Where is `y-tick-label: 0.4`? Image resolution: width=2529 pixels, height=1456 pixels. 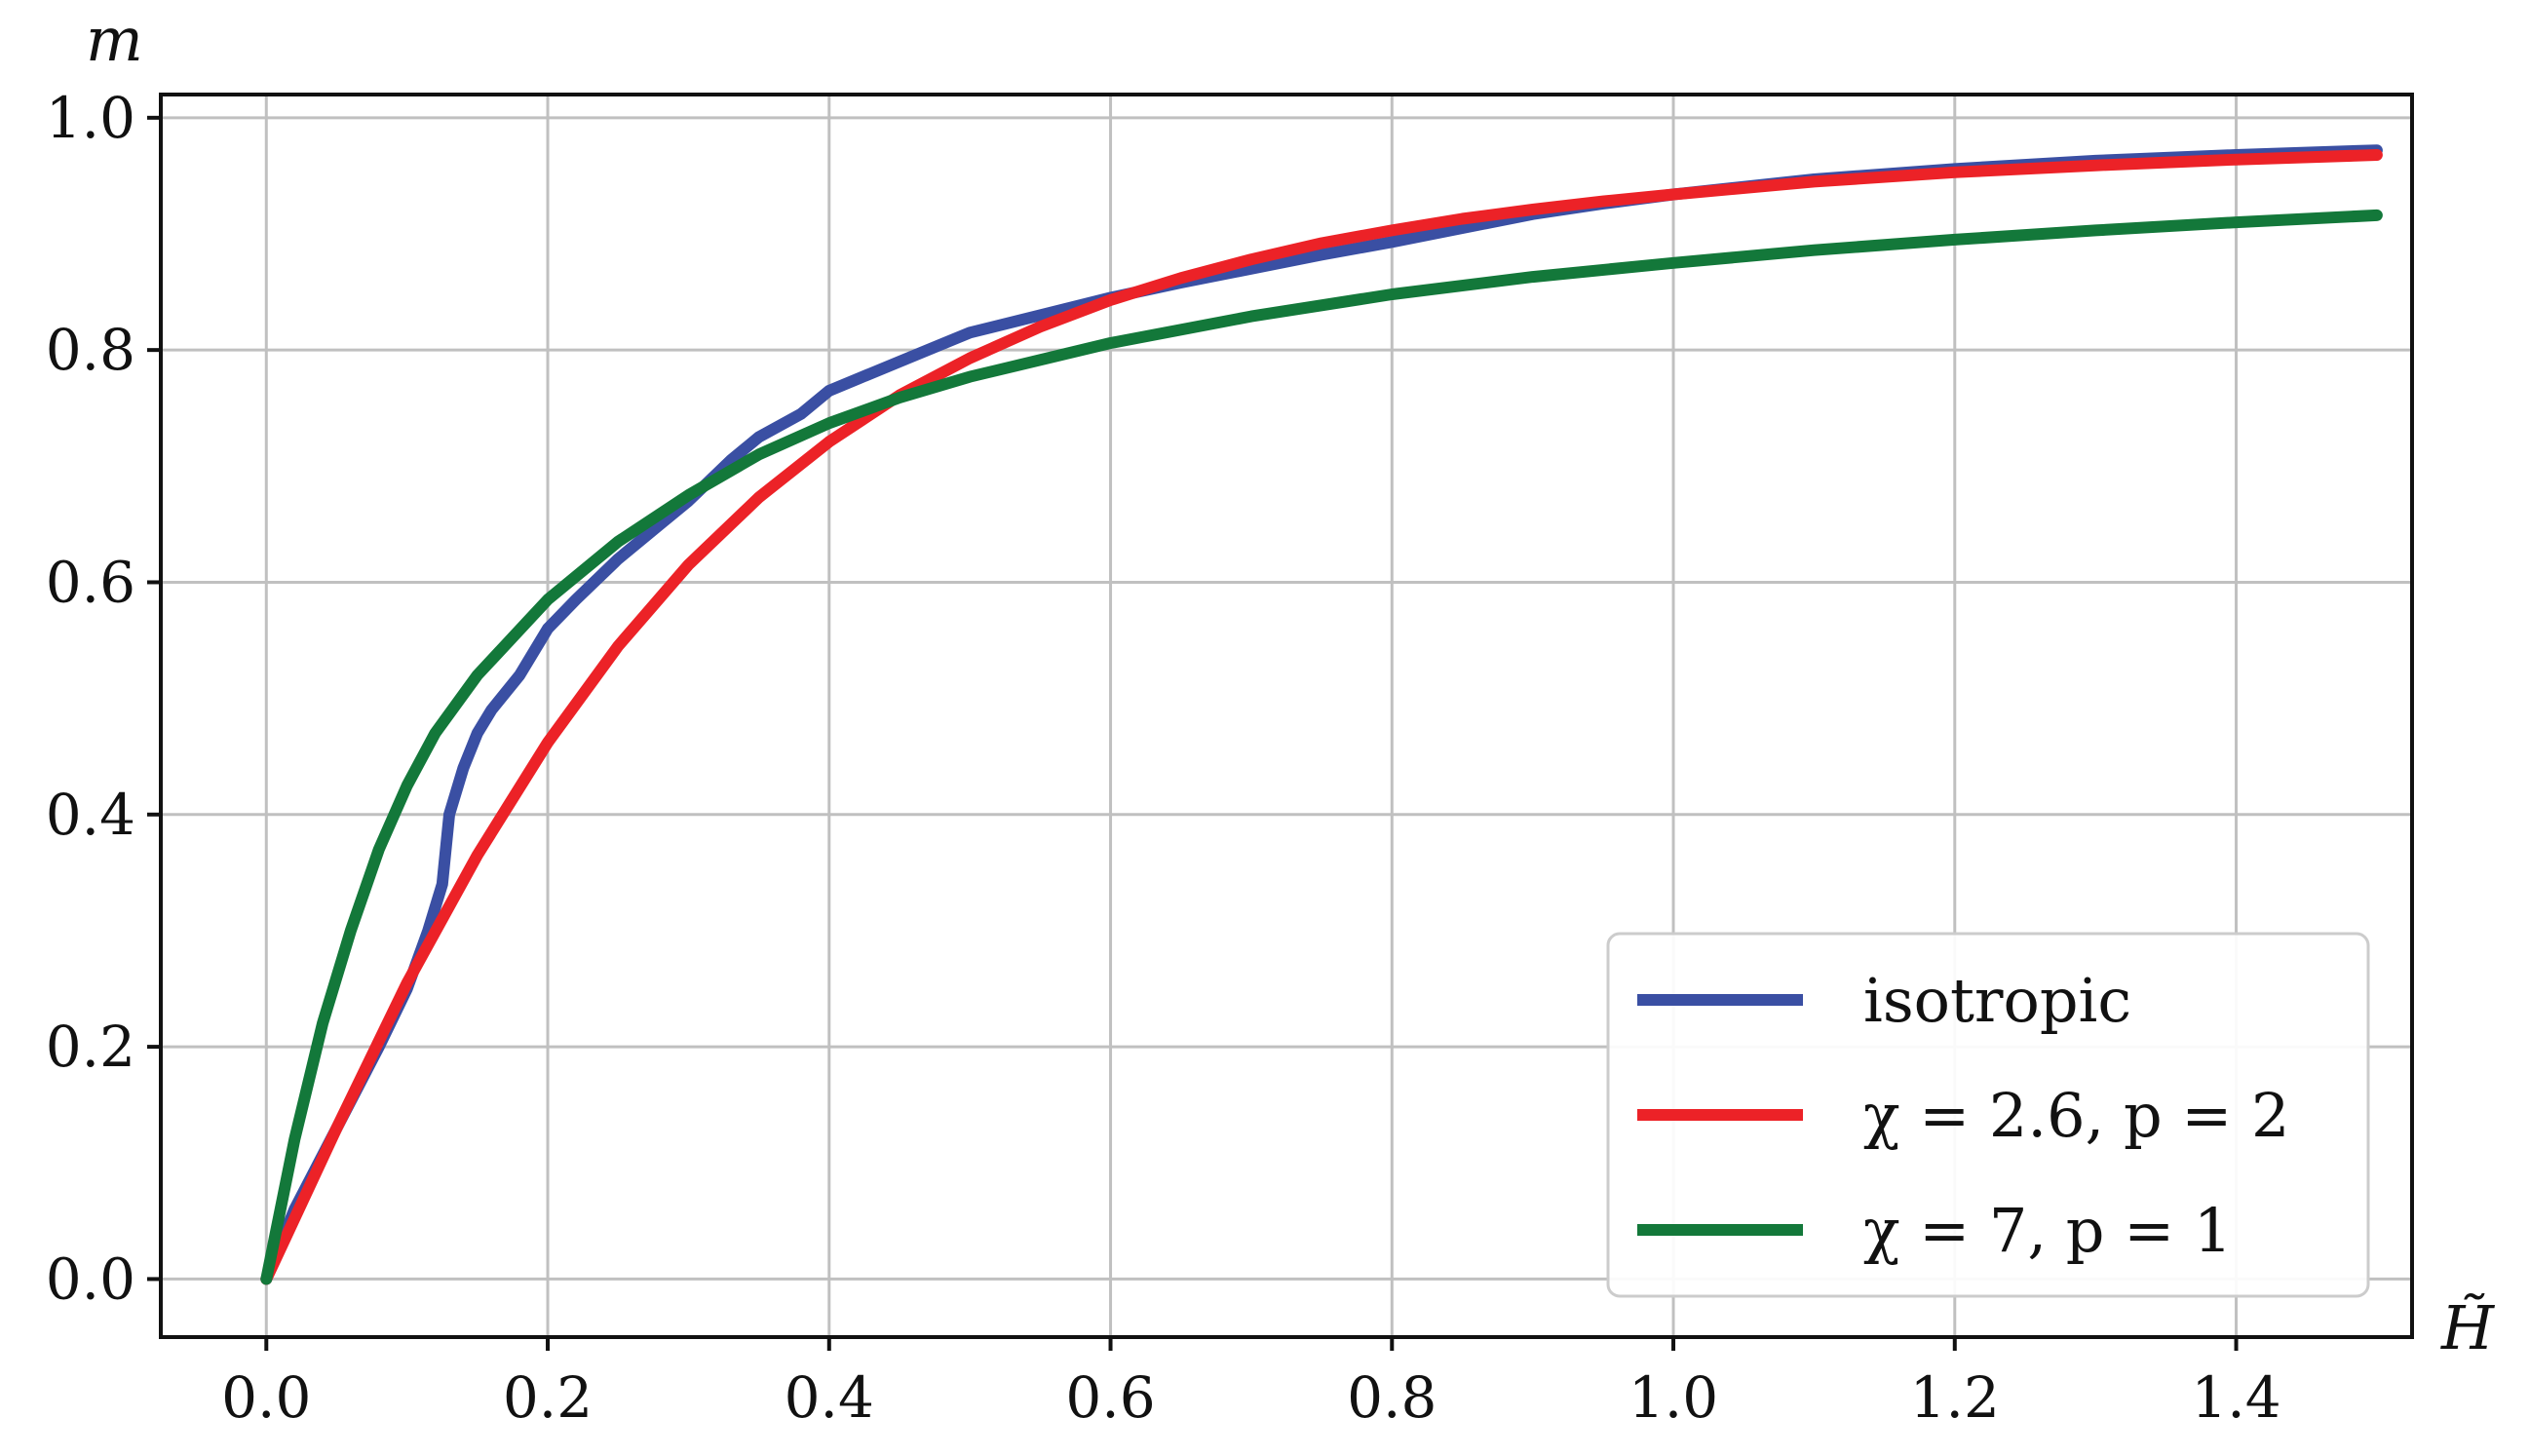
y-tick-label: 0.4 is located at coordinates (90, 815).